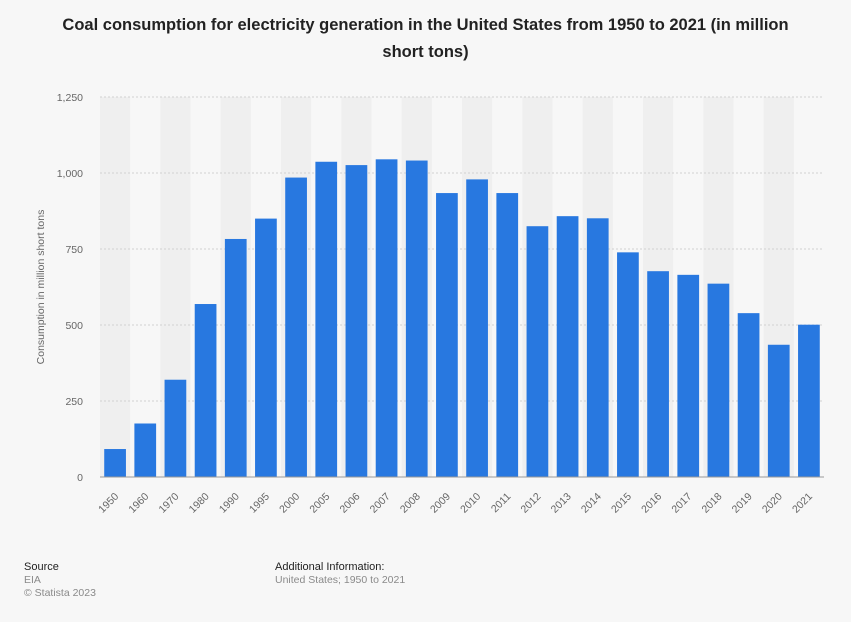  I want to click on x-tick-label: 2020, so click(772, 503).